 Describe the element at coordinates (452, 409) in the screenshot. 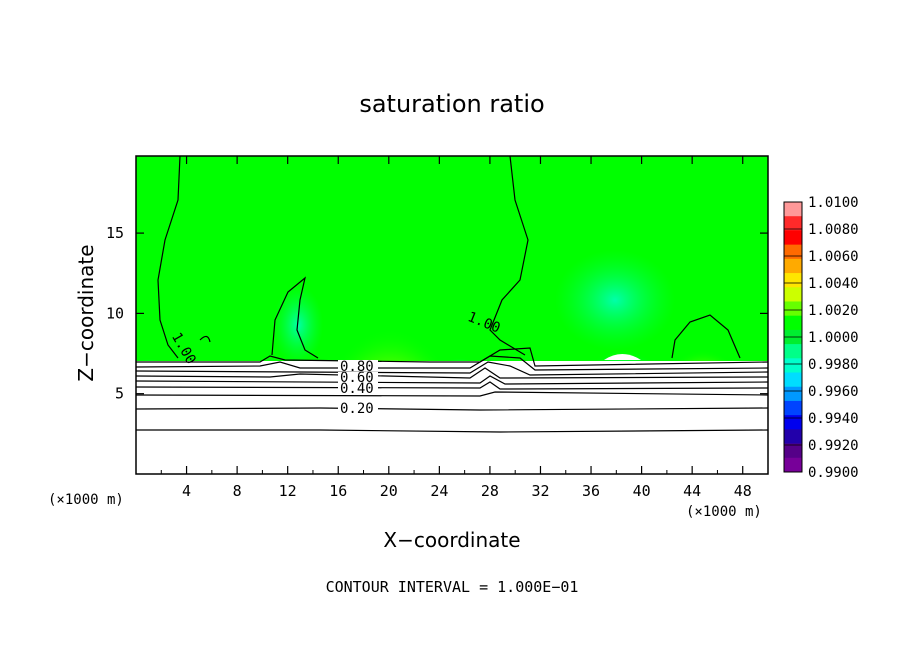

I see `contour-line-0.20` at that location.